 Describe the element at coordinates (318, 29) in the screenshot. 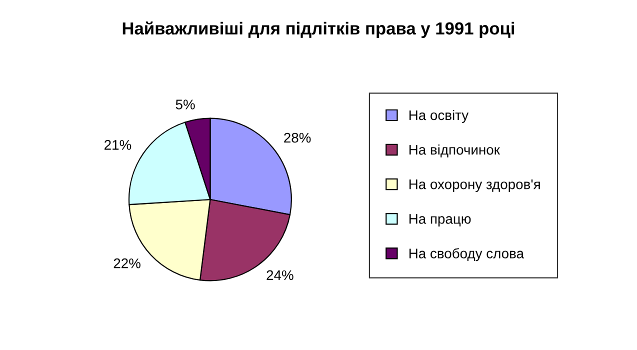

I see `chart-title: Найважливіші для підлітків права у 1991 році` at that location.